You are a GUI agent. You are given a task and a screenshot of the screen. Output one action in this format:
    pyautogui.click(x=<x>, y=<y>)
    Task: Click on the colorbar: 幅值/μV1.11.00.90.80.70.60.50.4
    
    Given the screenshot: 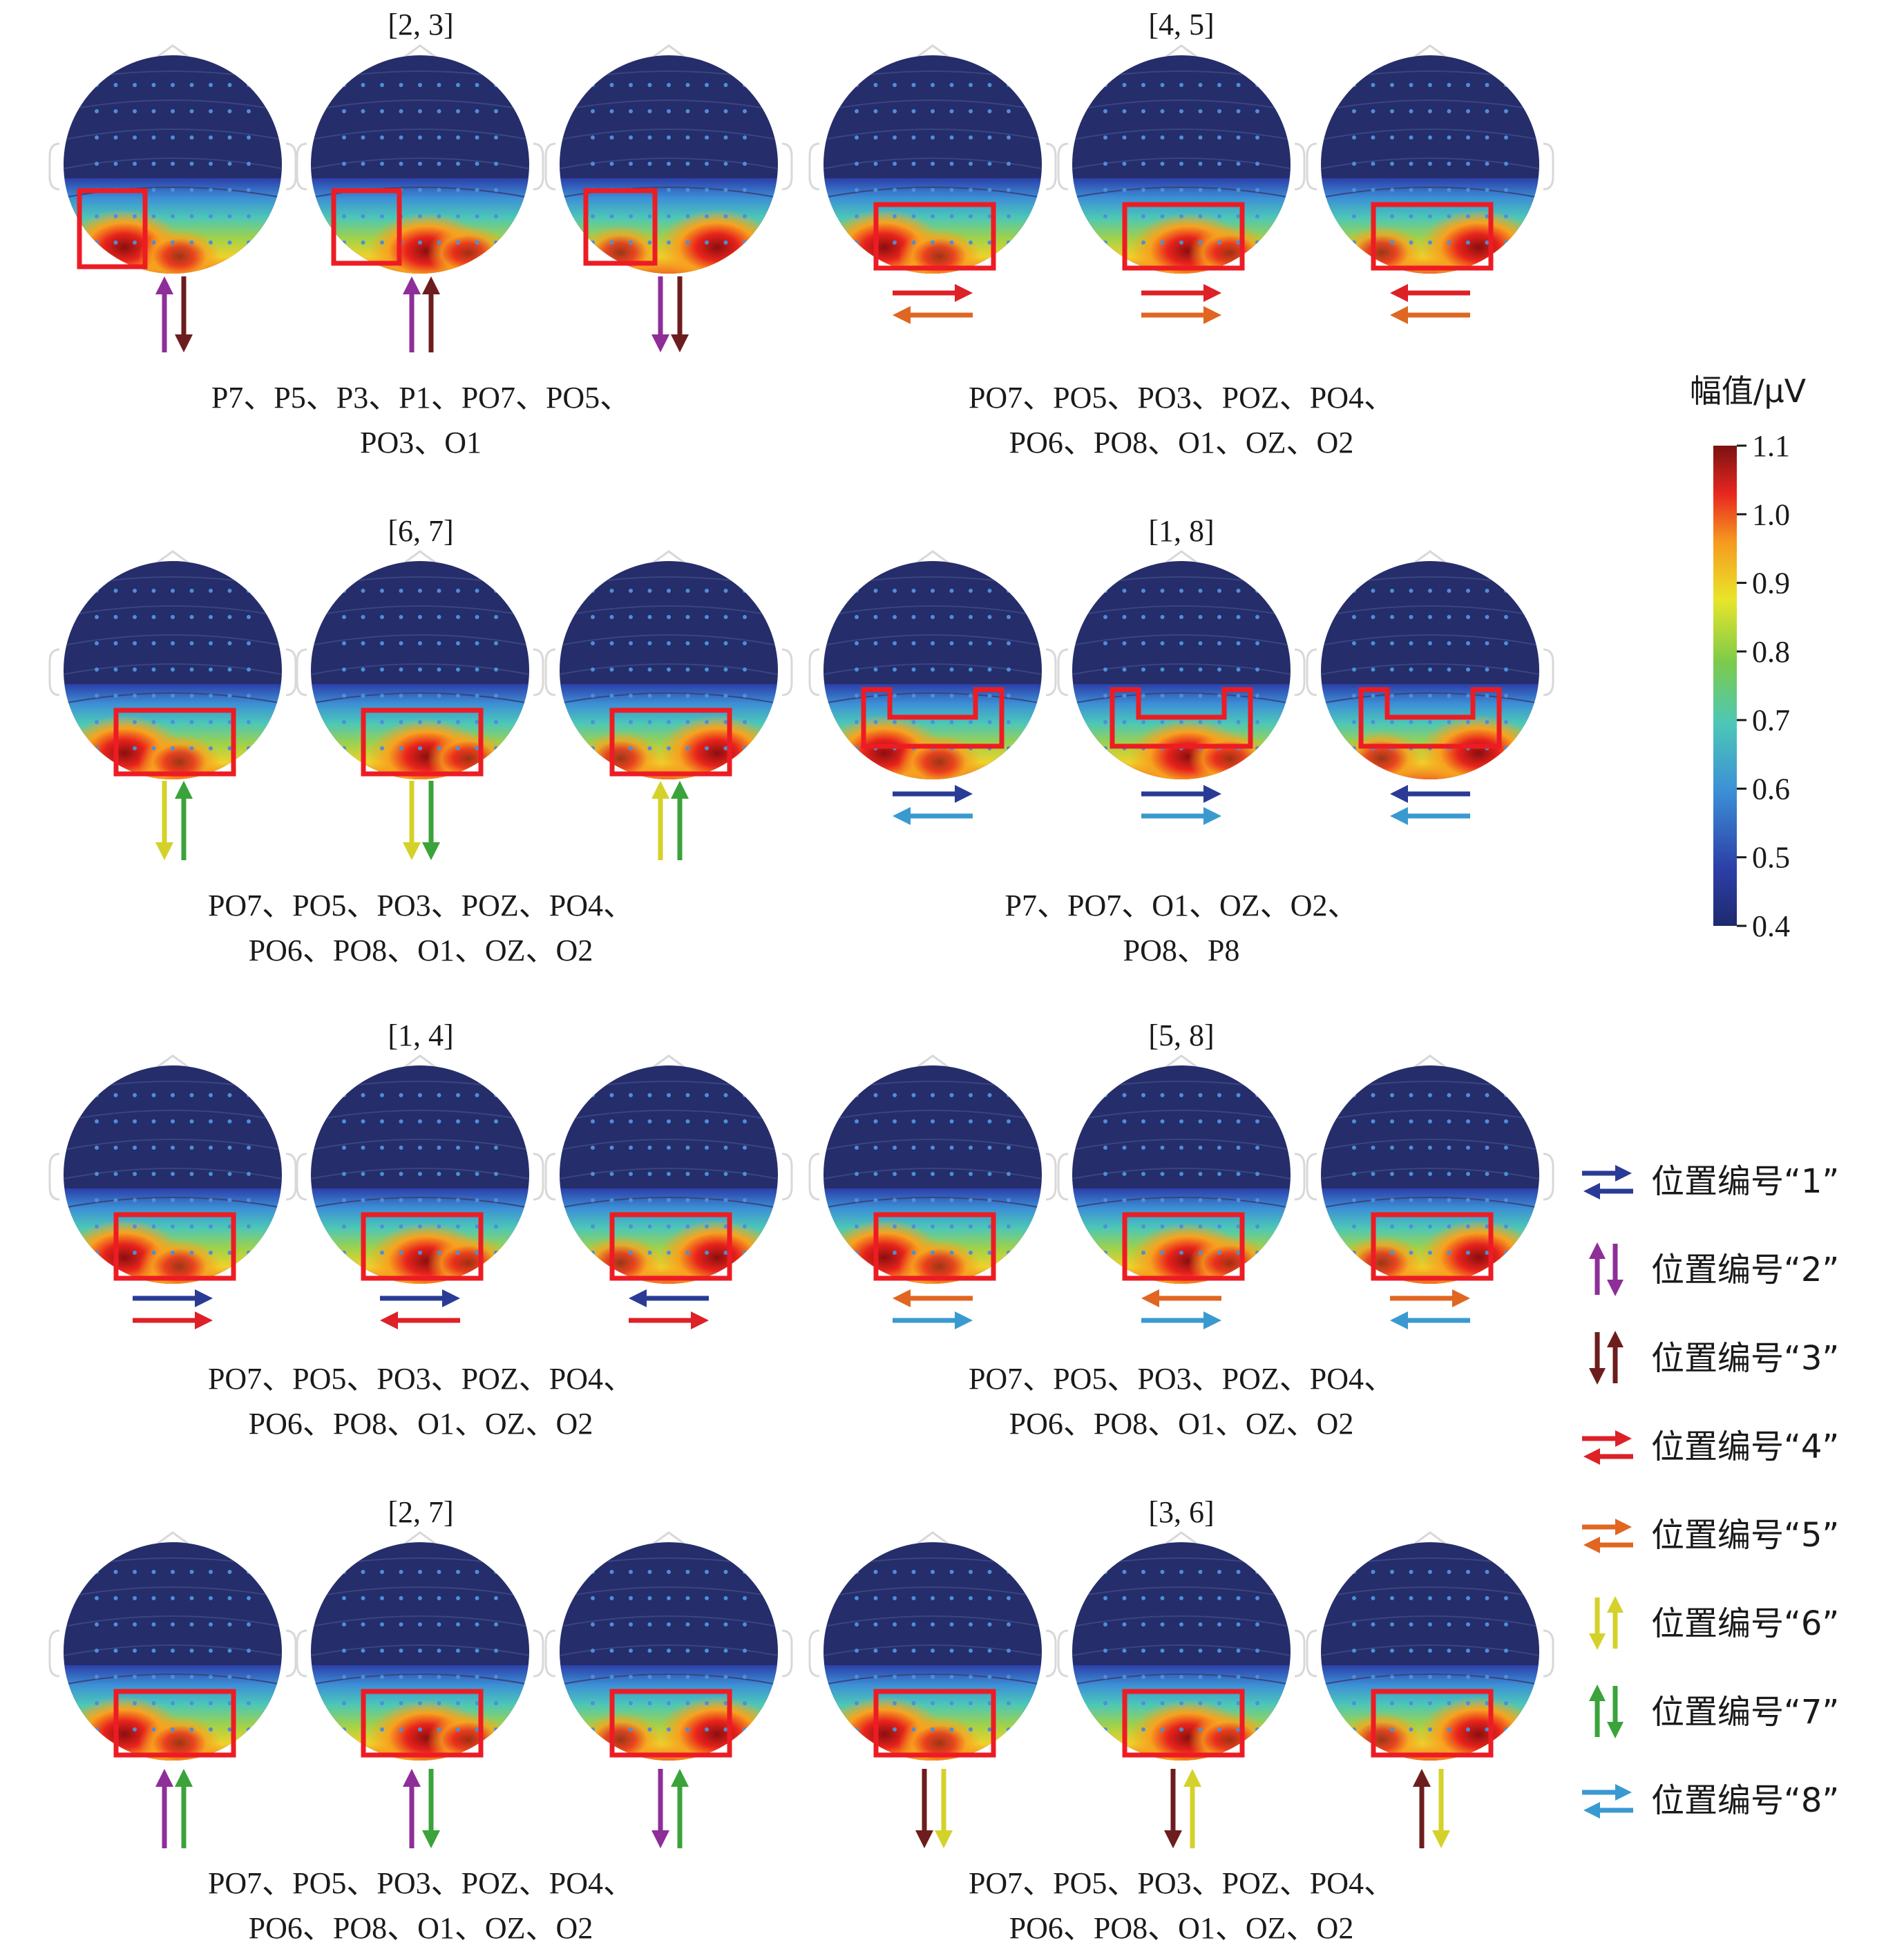 What is the action you would take?
    pyautogui.click(x=1748, y=657)
    